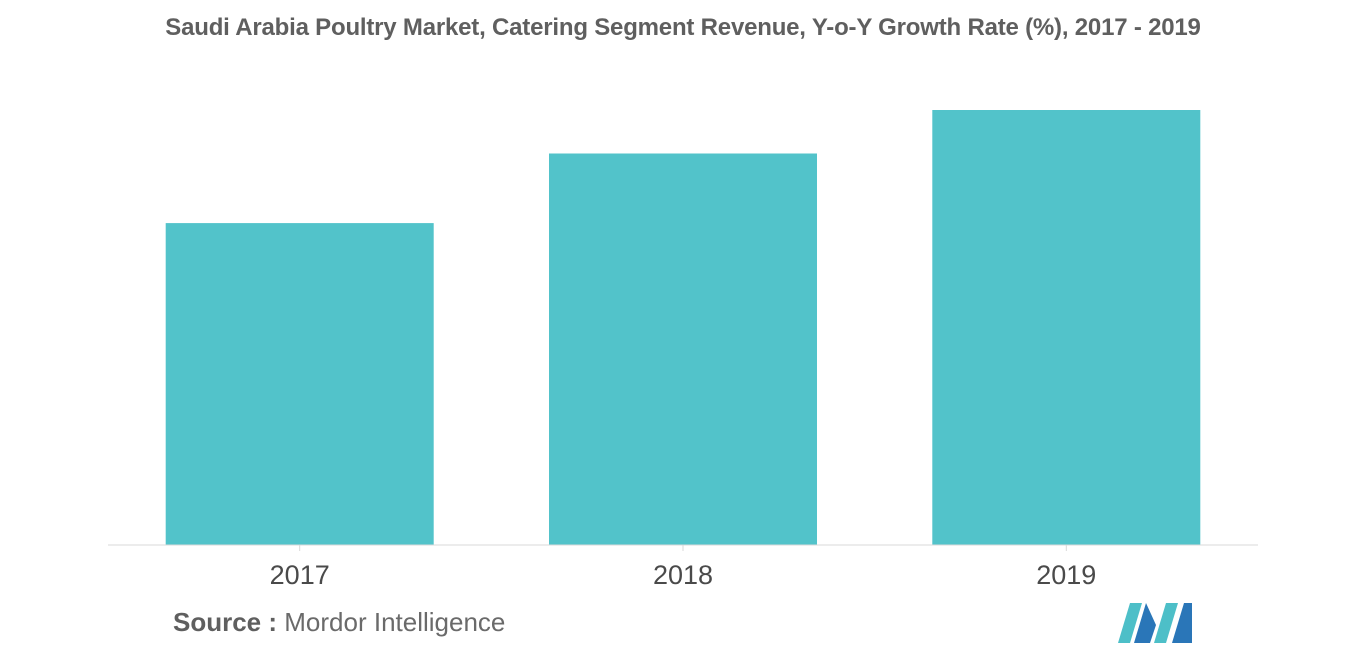 The height and width of the screenshot is (655, 1366). I want to click on source-note: Source : Mordor Intelligence, so click(339, 622).